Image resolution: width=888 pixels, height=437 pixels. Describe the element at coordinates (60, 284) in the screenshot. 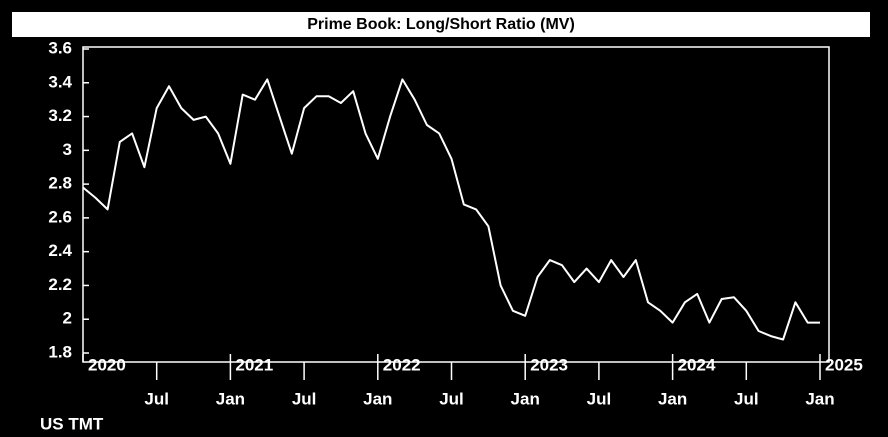

I see `y-tick-label: 2.2` at that location.